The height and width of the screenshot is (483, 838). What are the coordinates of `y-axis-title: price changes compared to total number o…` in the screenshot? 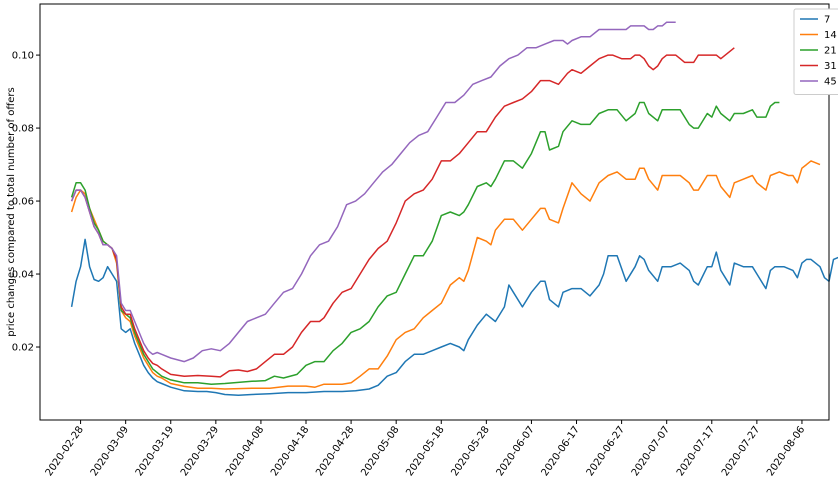 It's located at (11, 211).